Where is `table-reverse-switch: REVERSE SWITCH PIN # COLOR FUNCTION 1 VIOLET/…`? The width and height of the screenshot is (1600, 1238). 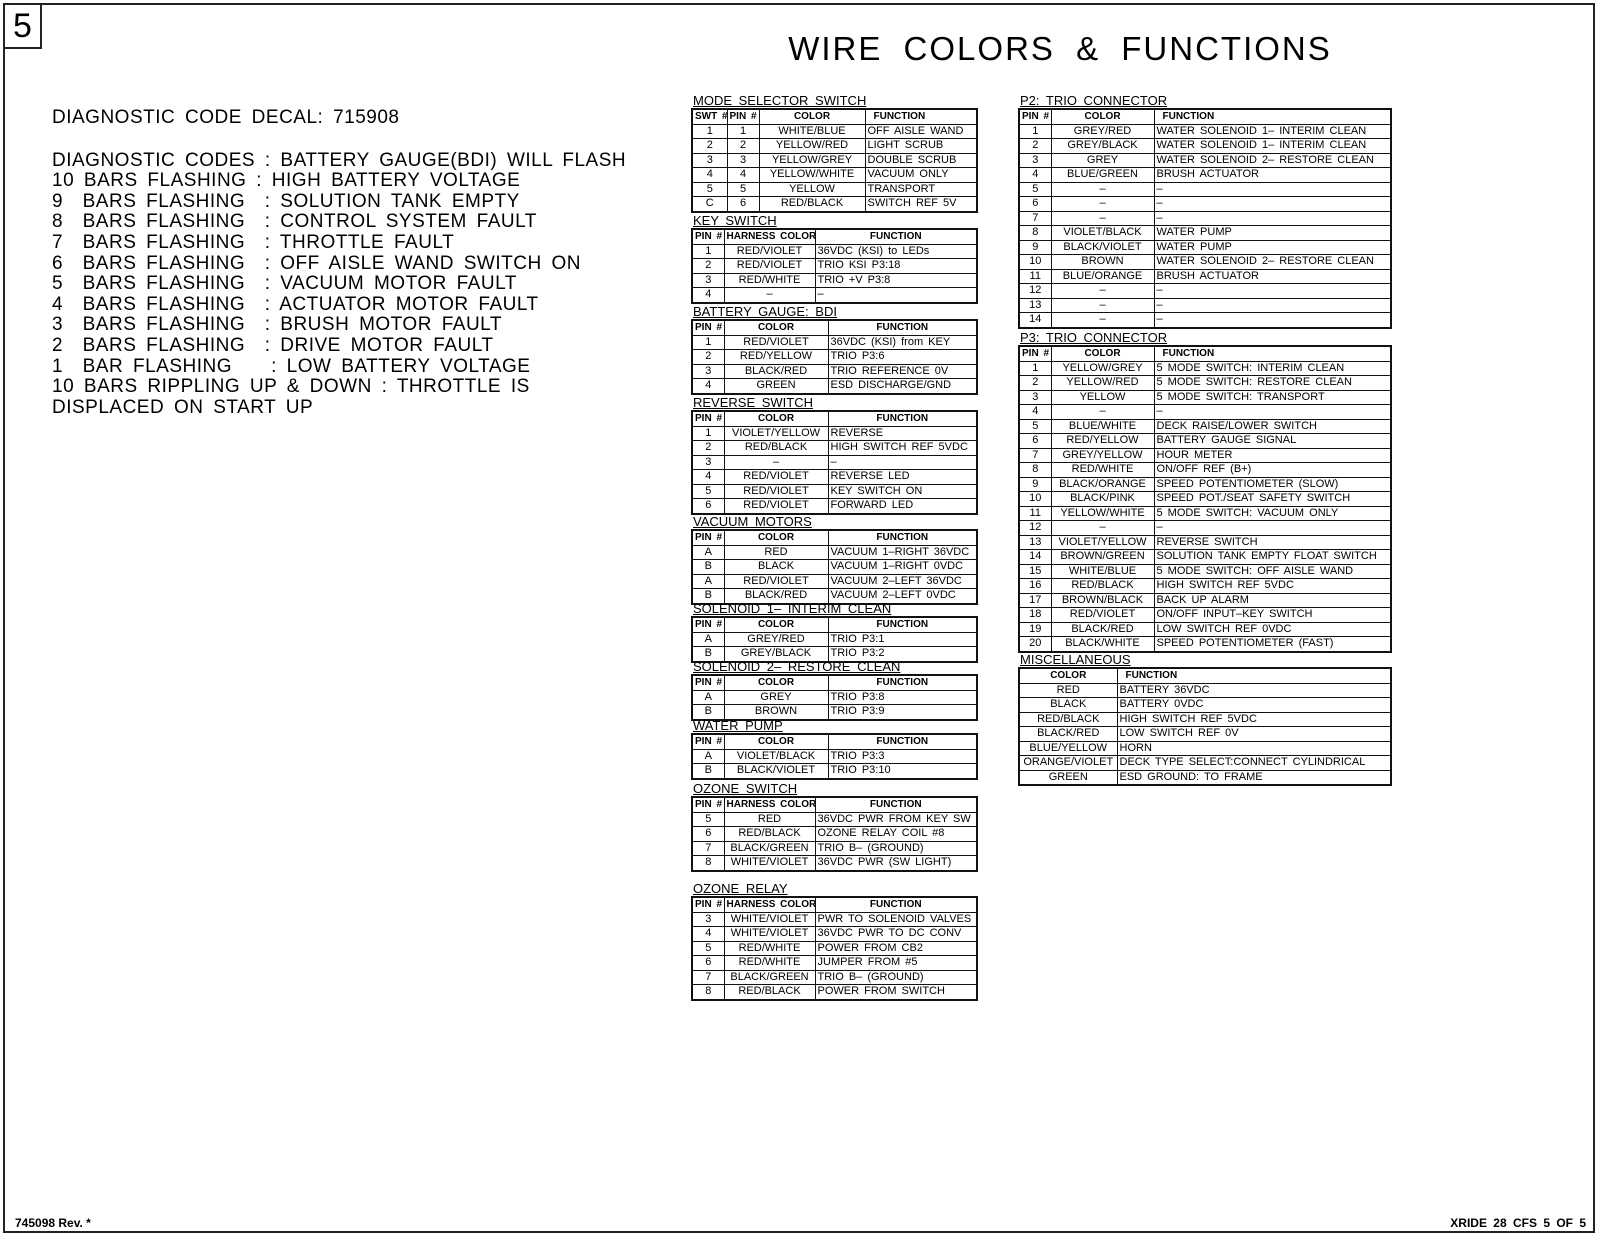 table-reverse-switch: REVERSE SWITCH PIN # COLOR FUNCTION 1 VIOLET/… is located at coordinates (834, 455).